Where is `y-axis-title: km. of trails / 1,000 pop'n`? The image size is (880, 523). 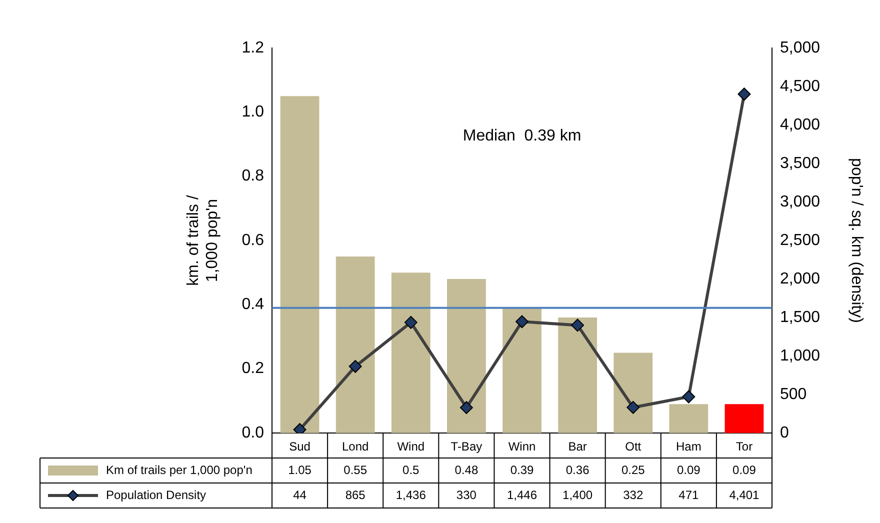
y-axis-title: km. of trails / 1,000 pop'n is located at coordinates (203, 240).